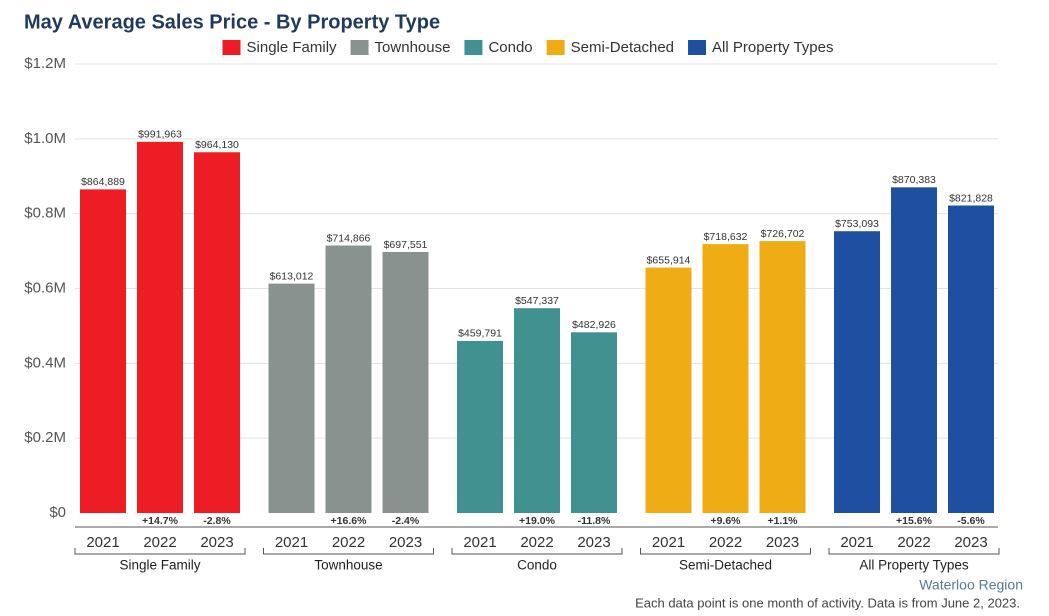  I want to click on value-label: $697,551, so click(406, 245).